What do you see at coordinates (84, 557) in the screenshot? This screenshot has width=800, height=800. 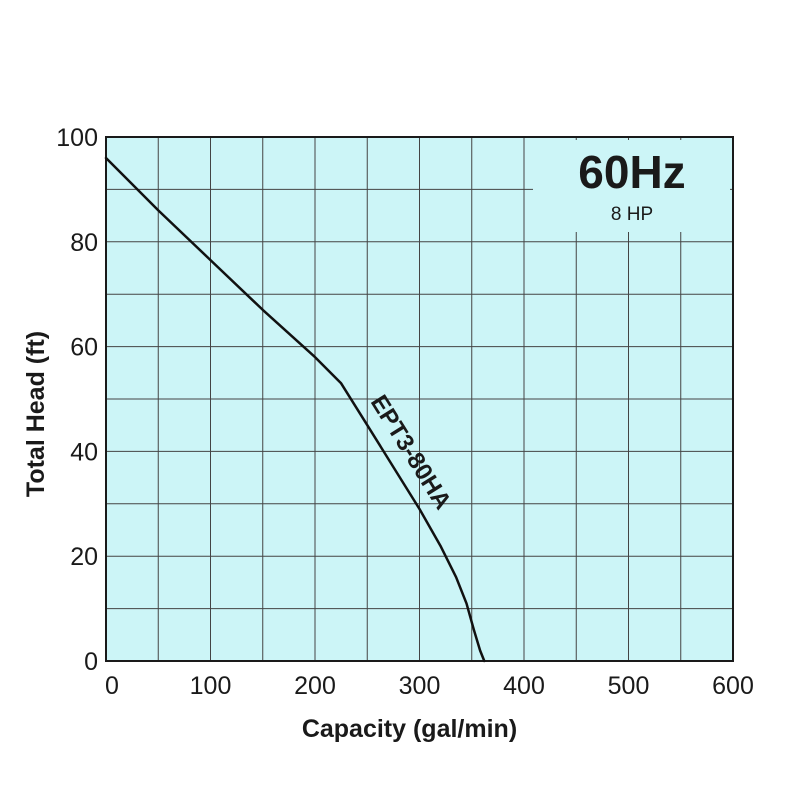 I see `y-tick-label: 20` at bounding box center [84, 557].